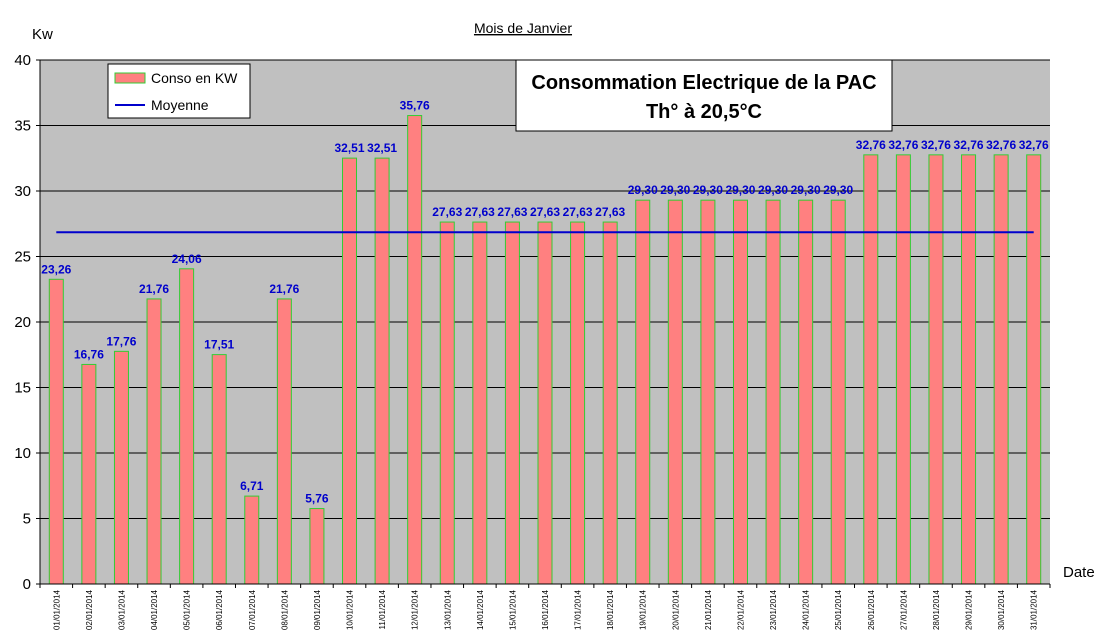 The image size is (1103, 637). I want to click on y-tick-label: 25, so click(22, 257).